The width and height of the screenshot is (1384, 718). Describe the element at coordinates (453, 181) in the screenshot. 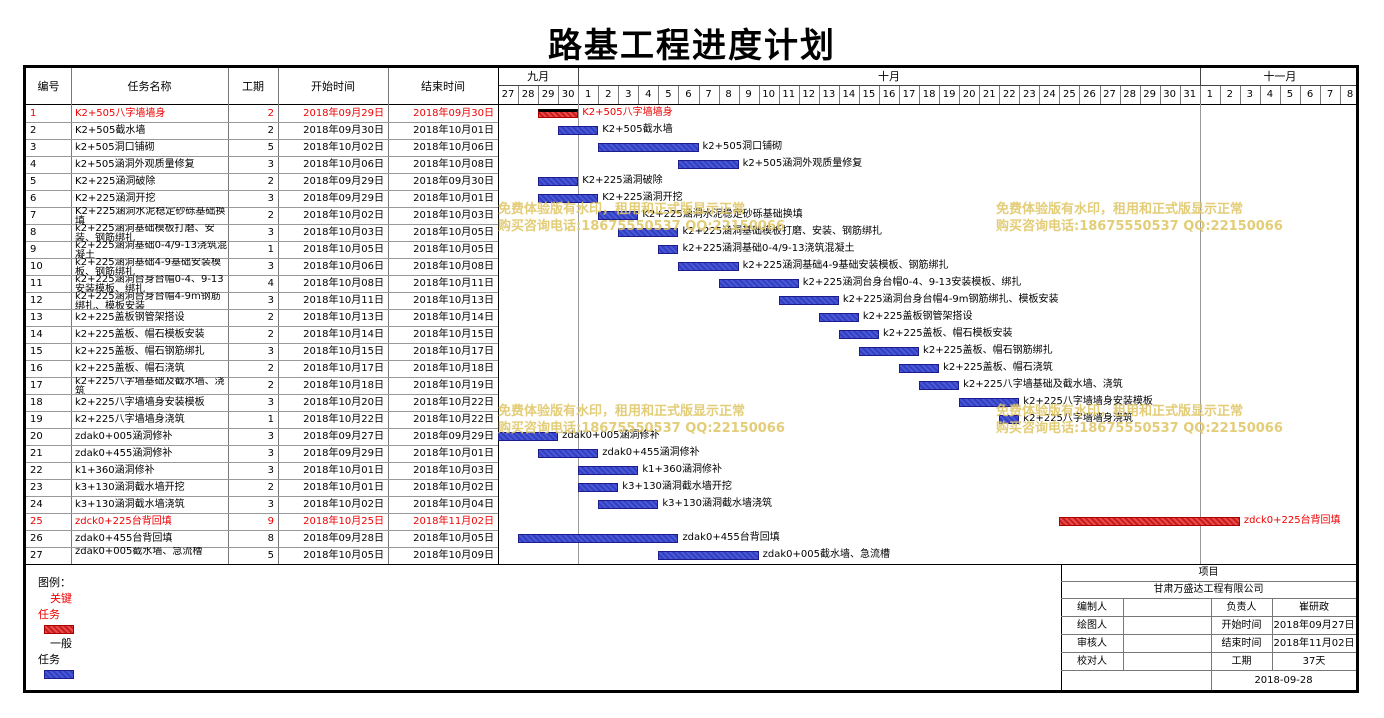

I see `task-end: 2018年09月30日` at that location.